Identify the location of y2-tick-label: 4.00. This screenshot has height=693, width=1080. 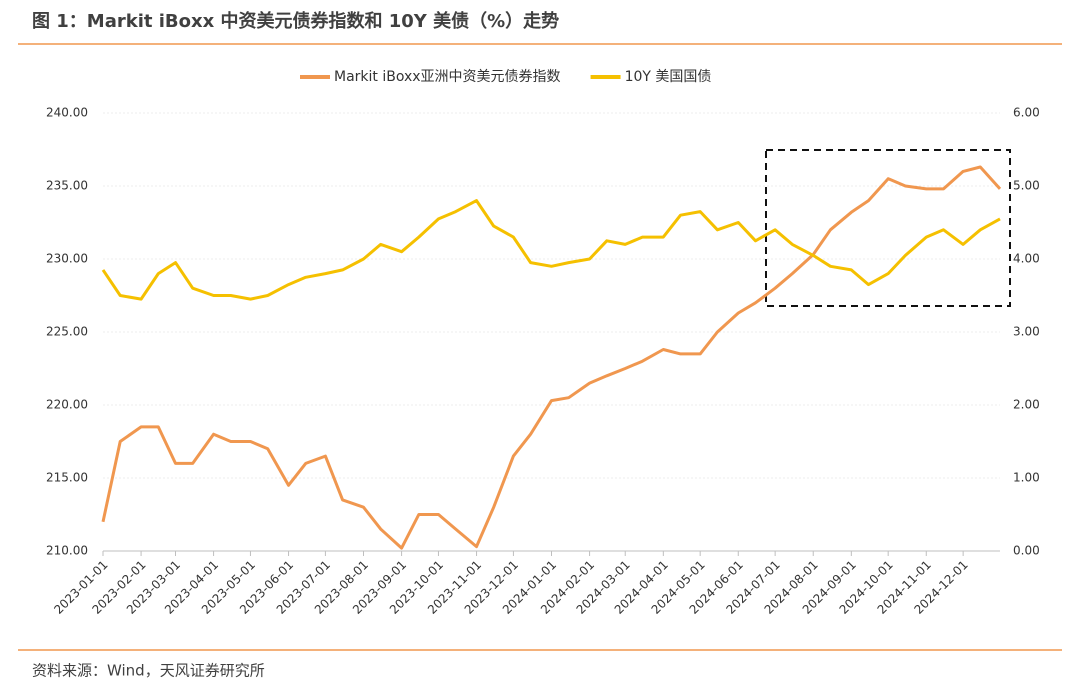
(1026, 259).